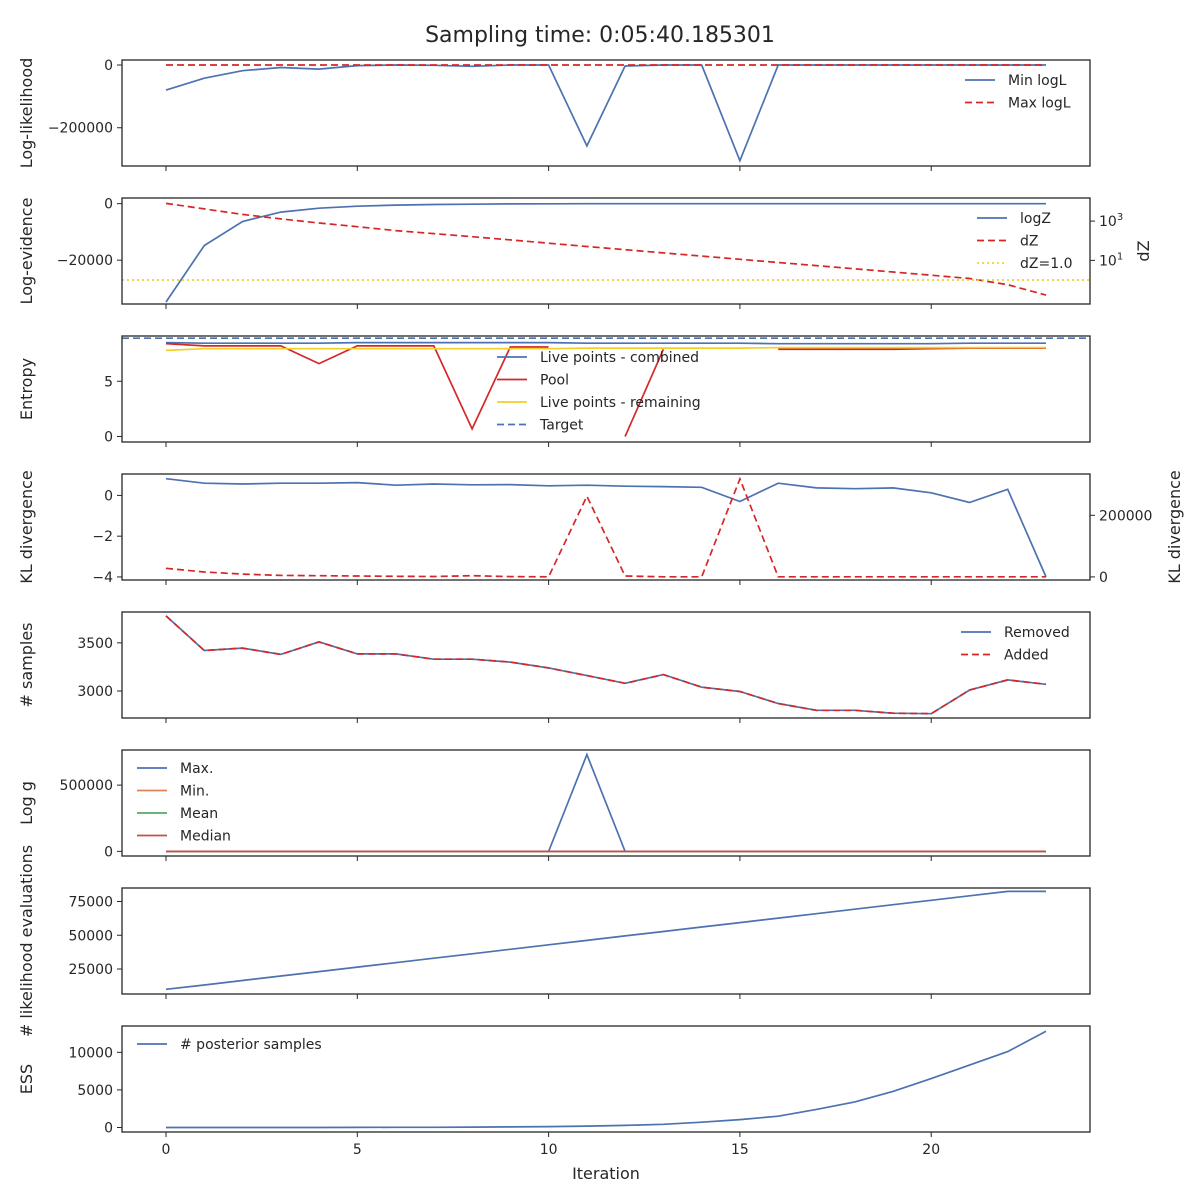 This screenshot has height=1200, width=1200. I want to click on legend-label: dZ=1.0, so click(1046, 264).